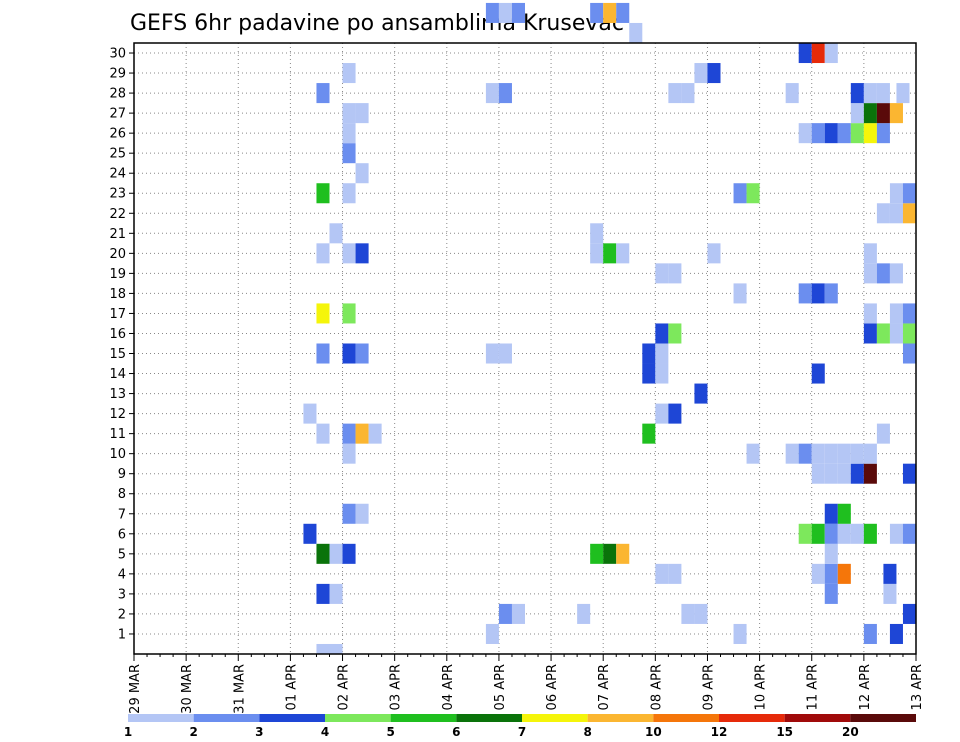 This screenshot has width=960, height=742. What do you see at coordinates (500, 687) in the screenshot?
I see `x-tick-label: 05 APR` at bounding box center [500, 687].